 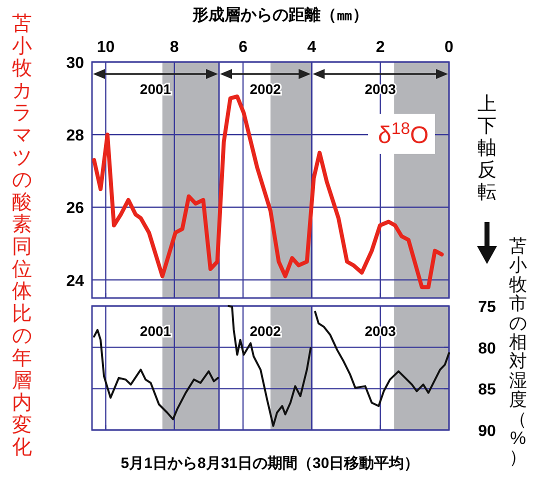 I want to click on x-tick-label: 4, so click(x=311, y=47).